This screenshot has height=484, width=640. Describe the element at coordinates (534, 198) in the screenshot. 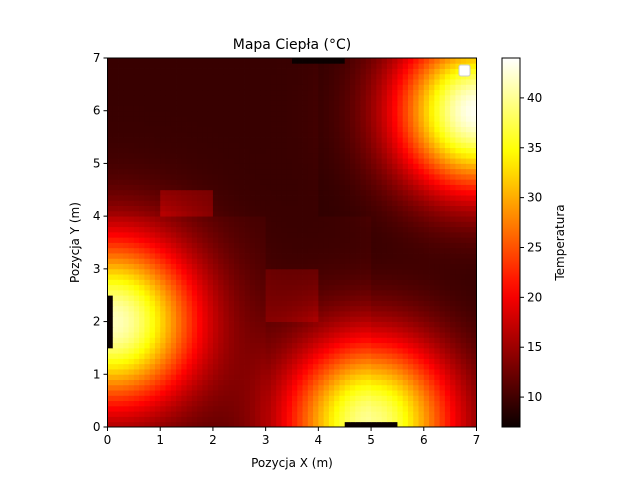

I see `colorbar-tick-label: 30` at that location.